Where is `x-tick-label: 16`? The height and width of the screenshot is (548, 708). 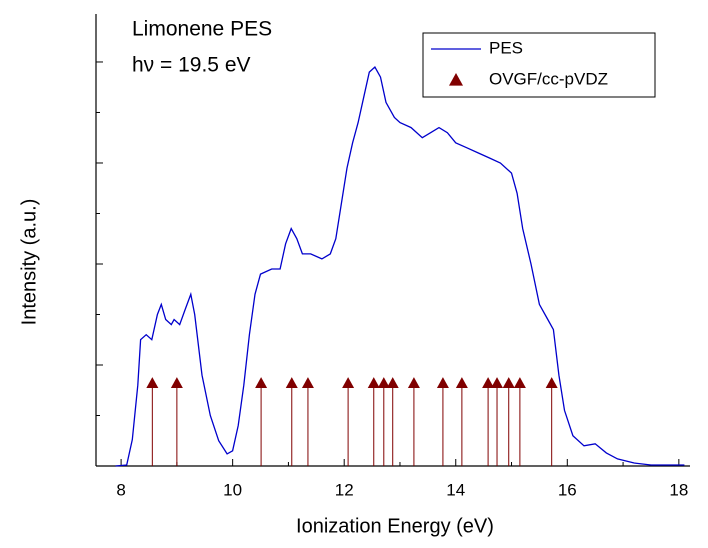 x-tick-label: 16 is located at coordinates (567, 489).